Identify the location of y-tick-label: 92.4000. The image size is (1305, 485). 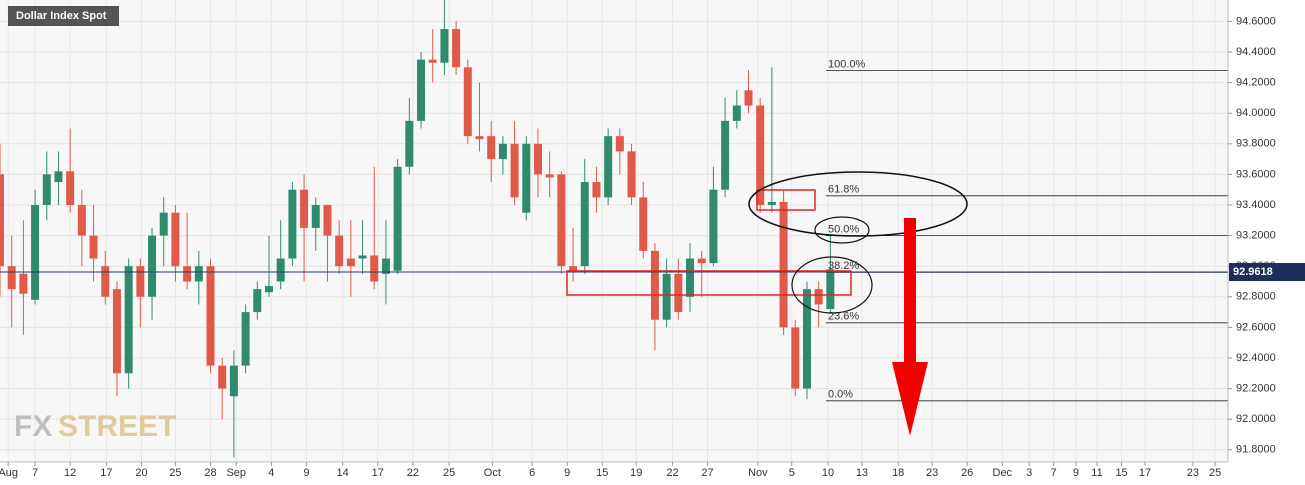
(1256, 358).